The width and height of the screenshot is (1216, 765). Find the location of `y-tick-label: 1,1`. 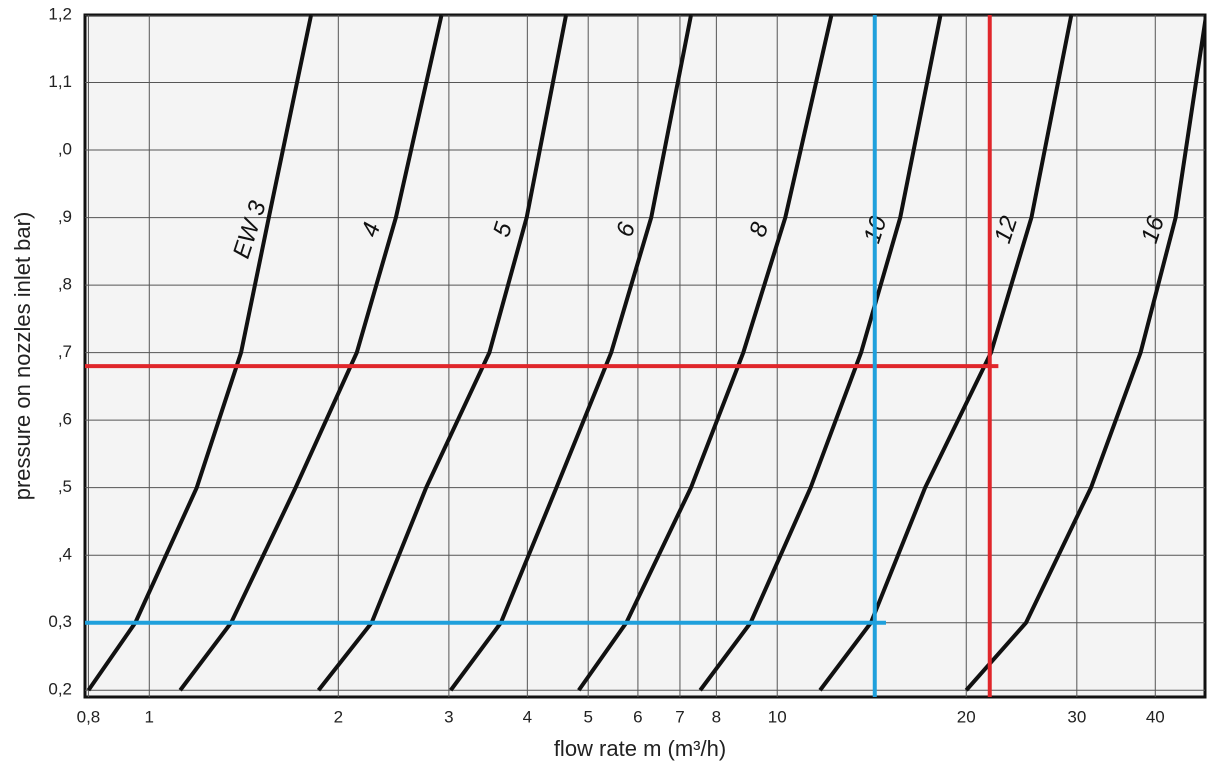

y-tick-label: 1,1 is located at coordinates (60, 81).